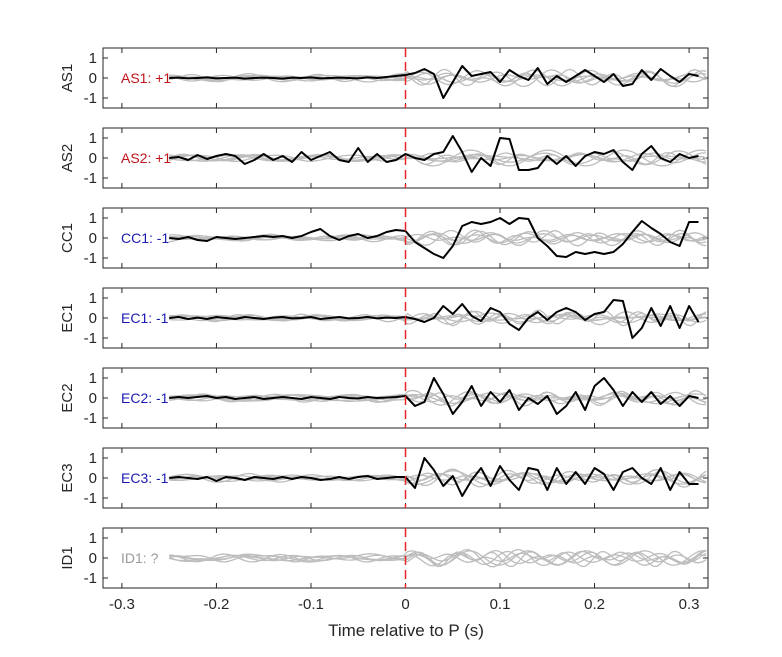 This screenshot has width=782, height=657. I want to click on panel-ylabel: EC2, so click(67, 397).